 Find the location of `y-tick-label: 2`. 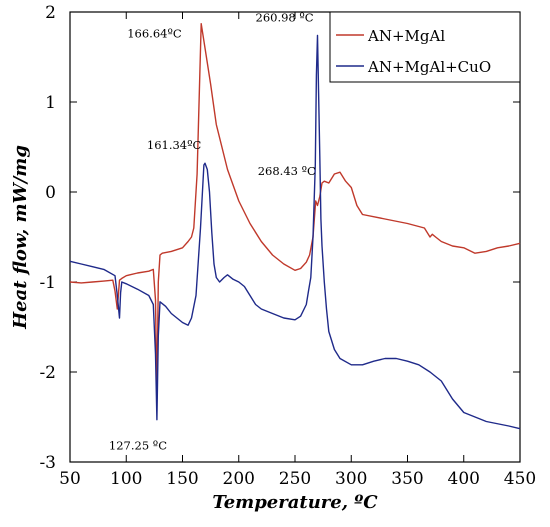

y-tick-label: 2 is located at coordinates (50, 13).